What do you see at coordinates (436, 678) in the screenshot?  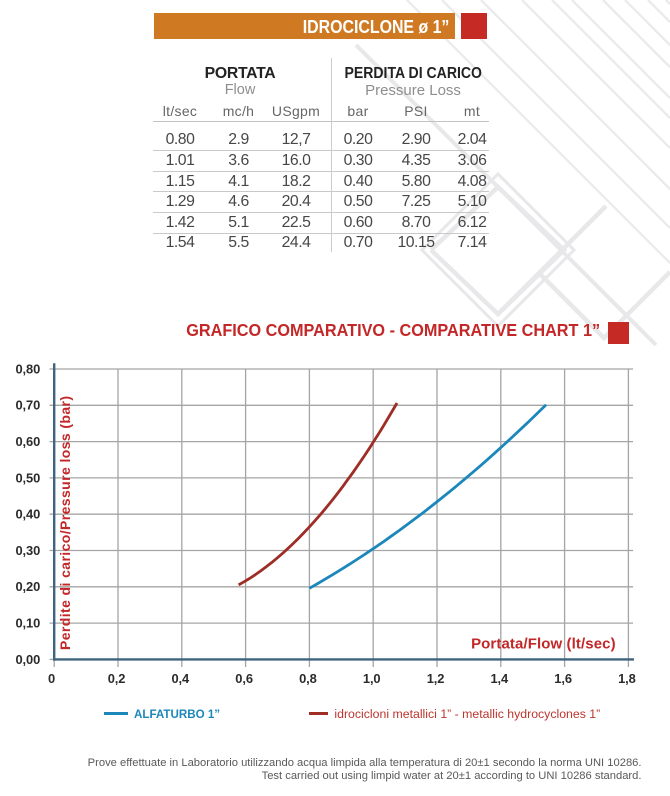 I see `svg-text: 1,2` at bounding box center [436, 678].